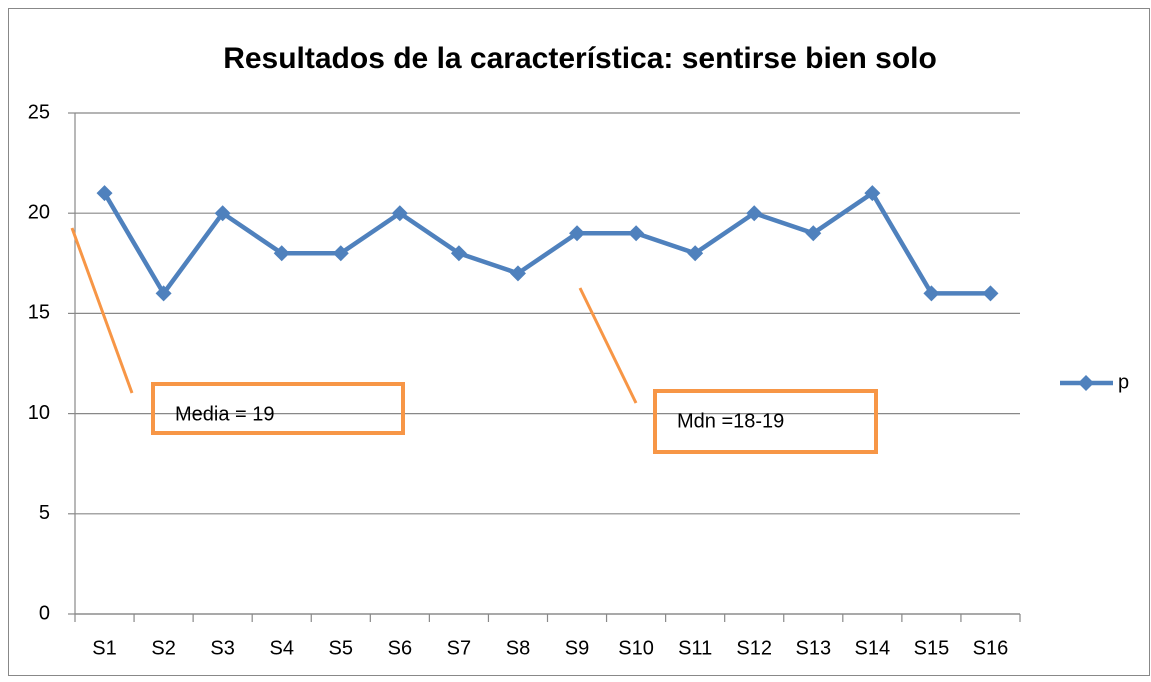  I want to click on x-tick-label: S6, so click(400, 648).